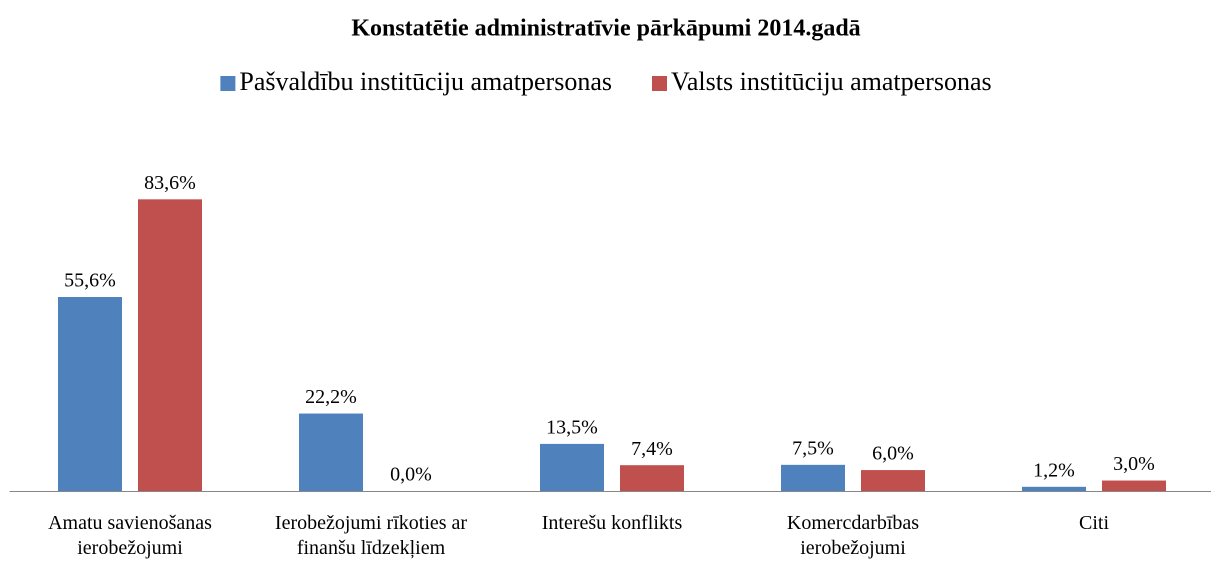 This screenshot has height=569, width=1213. I want to click on value-label: 83,6%, so click(170, 183).